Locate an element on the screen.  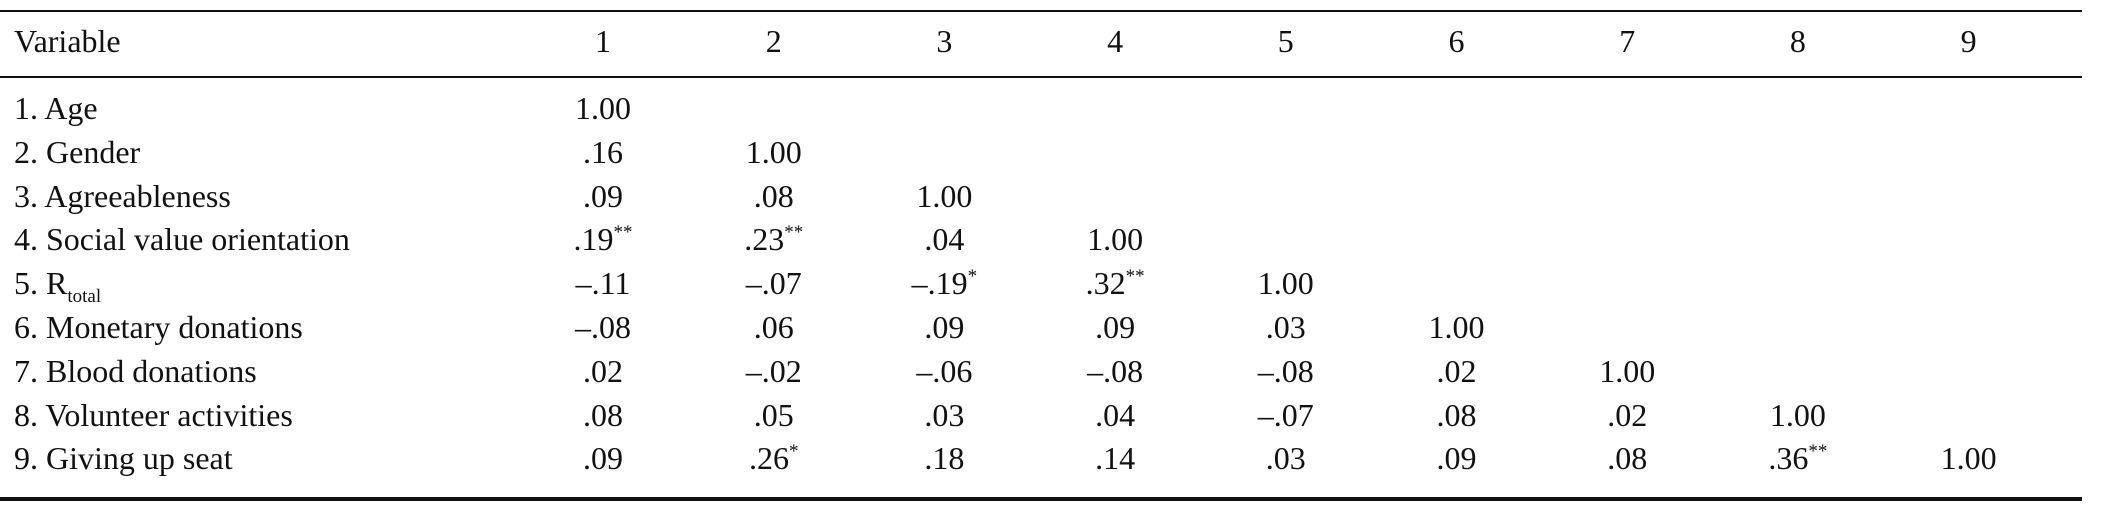
row-label: 3. Agreeableness is located at coordinates (122, 196).